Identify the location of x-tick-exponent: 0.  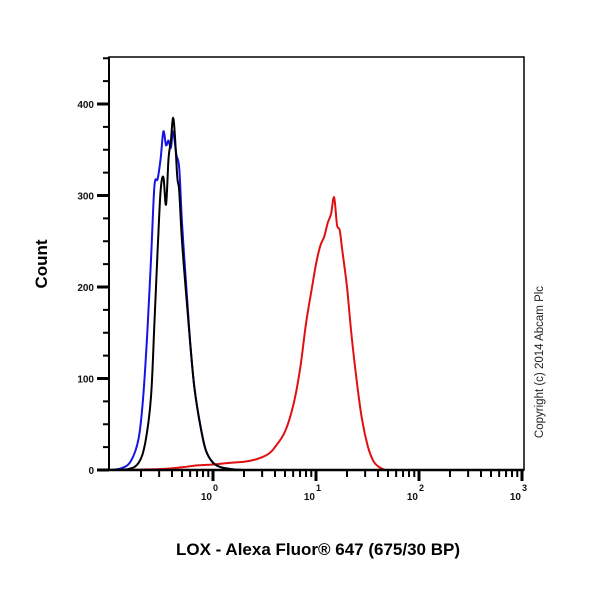
(215, 488).